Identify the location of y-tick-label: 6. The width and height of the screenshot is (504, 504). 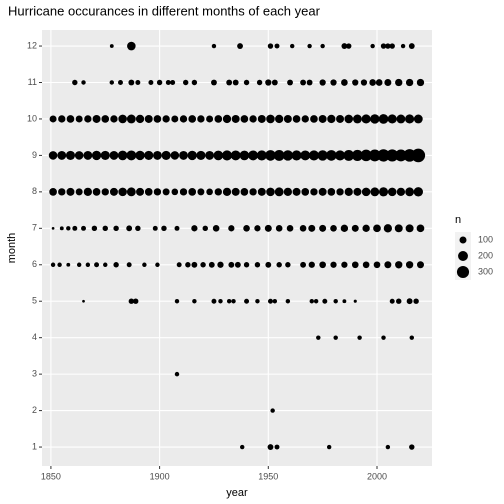
(34, 264).